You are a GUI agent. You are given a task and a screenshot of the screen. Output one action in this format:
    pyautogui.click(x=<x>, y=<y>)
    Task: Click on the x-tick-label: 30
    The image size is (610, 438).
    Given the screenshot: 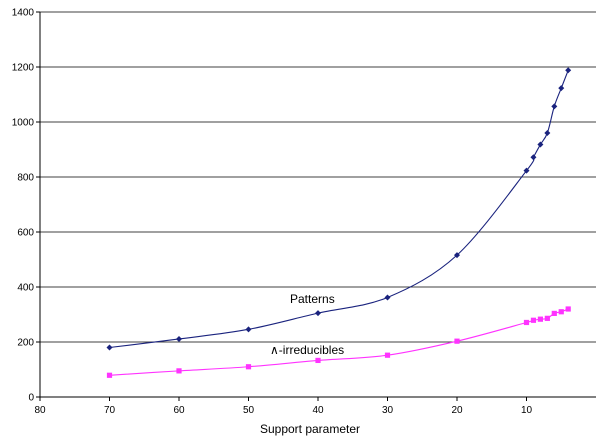 What is the action you would take?
    pyautogui.click(x=388, y=410)
    